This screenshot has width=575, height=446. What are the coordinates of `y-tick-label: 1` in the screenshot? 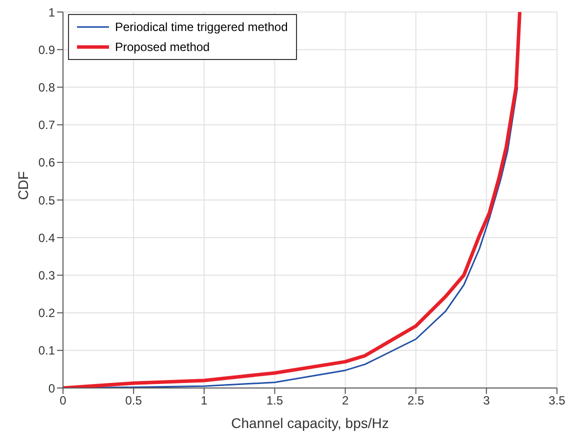 It's located at (52, 12).